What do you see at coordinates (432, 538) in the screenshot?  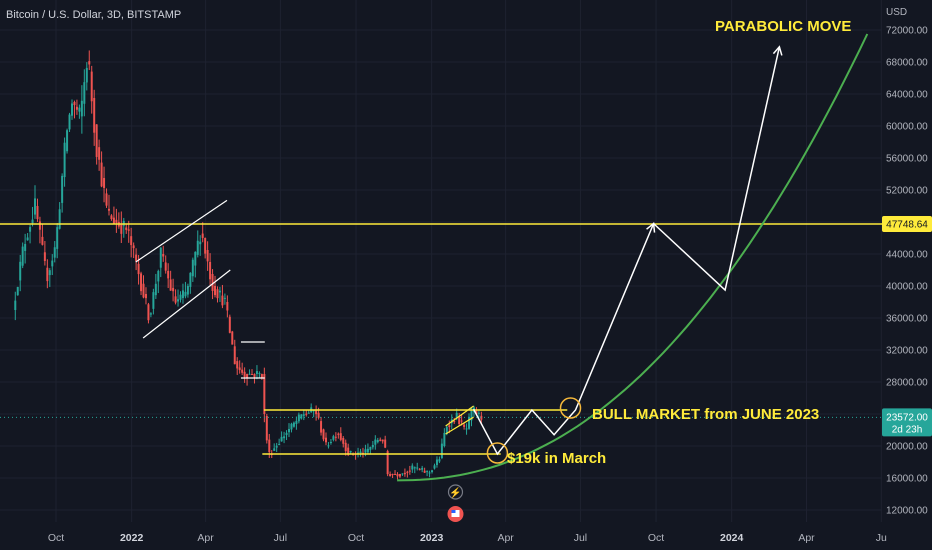 I see `time-tick-label: 2023` at bounding box center [432, 538].